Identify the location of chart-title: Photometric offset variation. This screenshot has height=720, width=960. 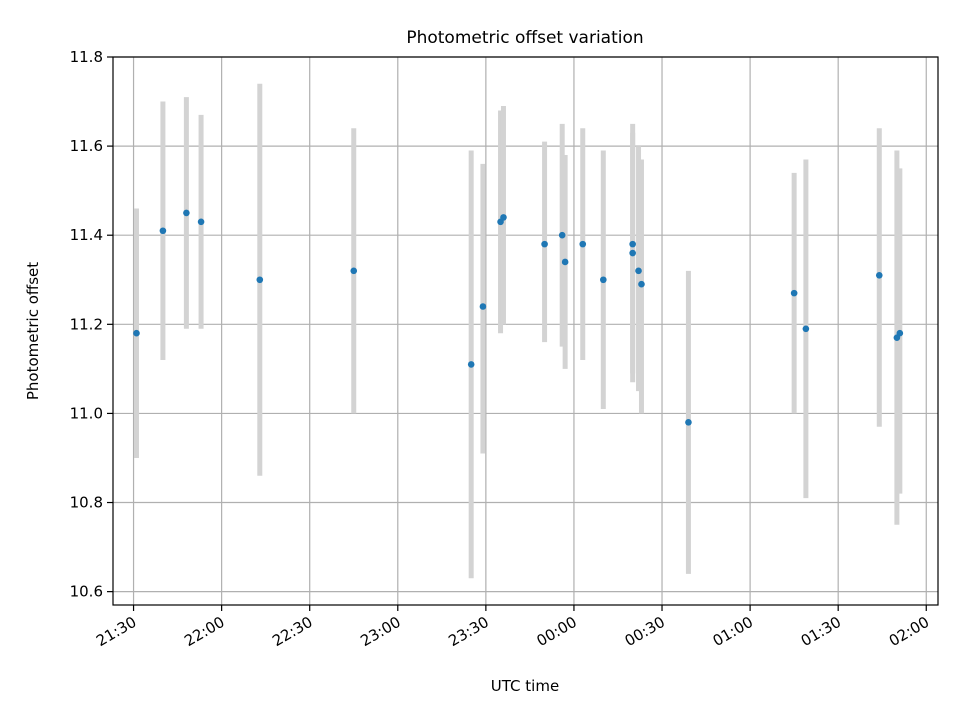
(524, 38).